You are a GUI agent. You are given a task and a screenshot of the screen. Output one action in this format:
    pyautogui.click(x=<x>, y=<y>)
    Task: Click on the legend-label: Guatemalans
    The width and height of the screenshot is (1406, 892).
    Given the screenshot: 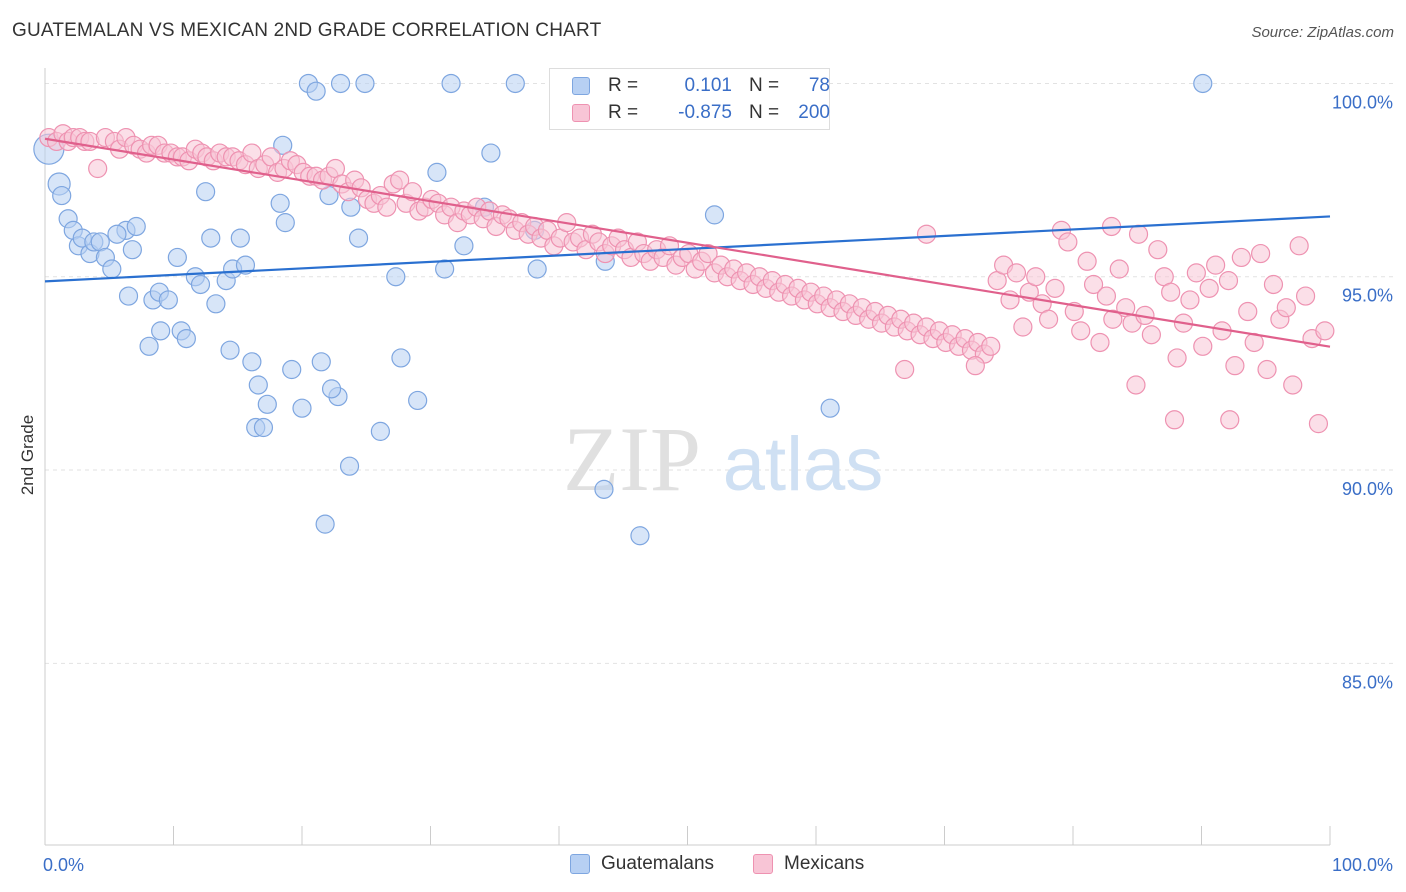 What is the action you would take?
    pyautogui.click(x=658, y=863)
    